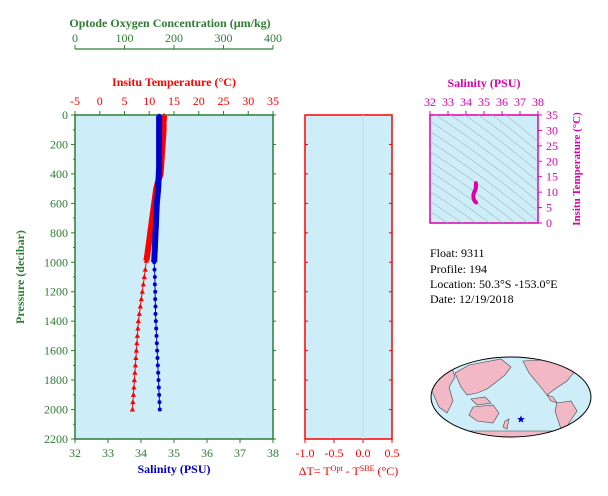 The width and height of the screenshot is (608, 496). I want to click on pressure-tick-label: 1200, so click(56, 292).